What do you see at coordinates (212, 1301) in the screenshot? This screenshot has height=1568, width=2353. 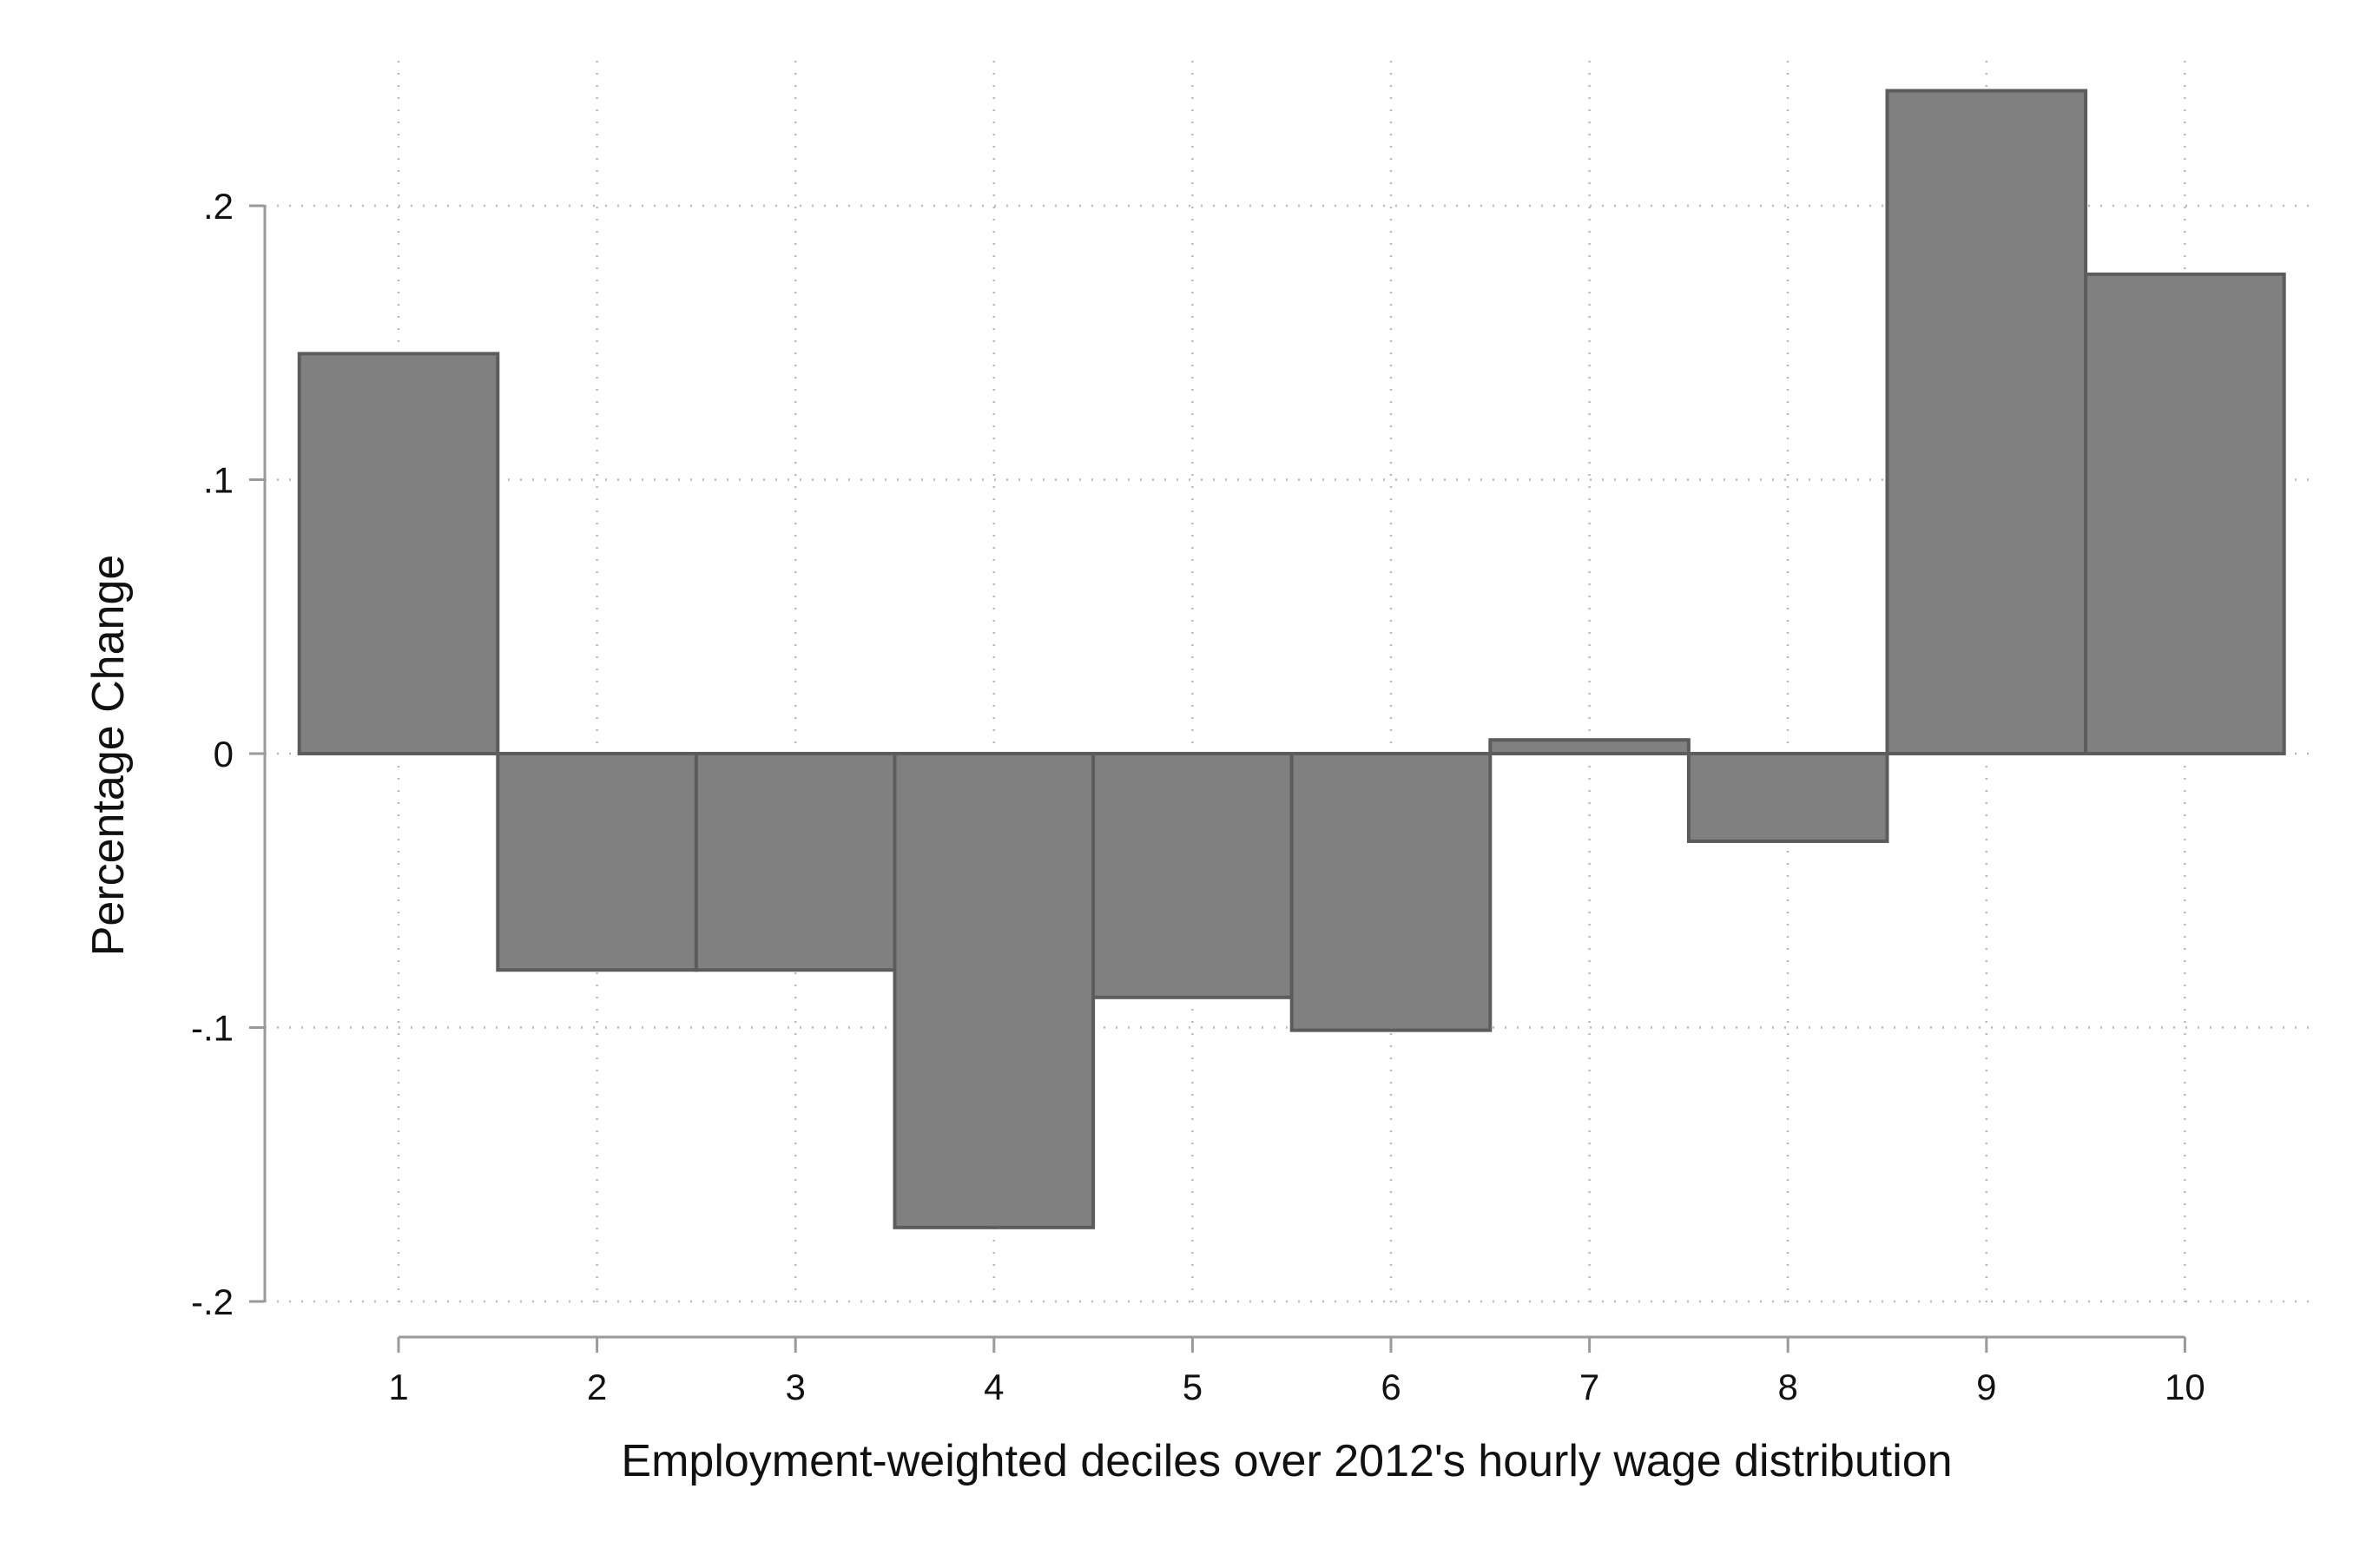 I see `y-tick-label: -.2` at bounding box center [212, 1301].